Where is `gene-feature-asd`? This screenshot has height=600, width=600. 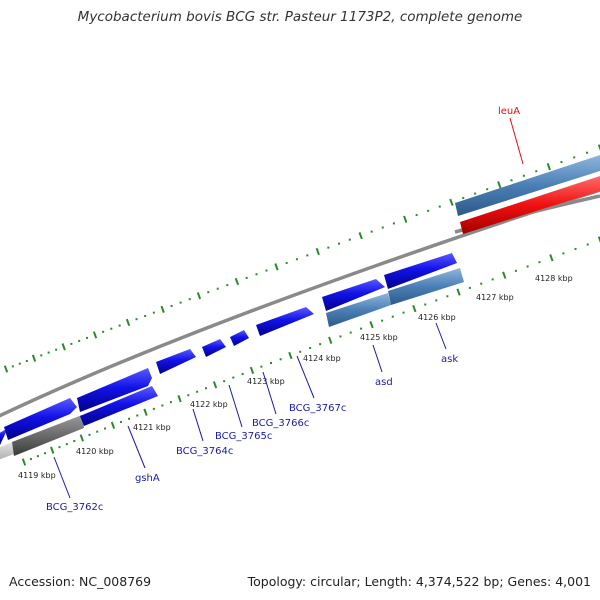
gene-feature-asd is located at coordinates (358, 310).